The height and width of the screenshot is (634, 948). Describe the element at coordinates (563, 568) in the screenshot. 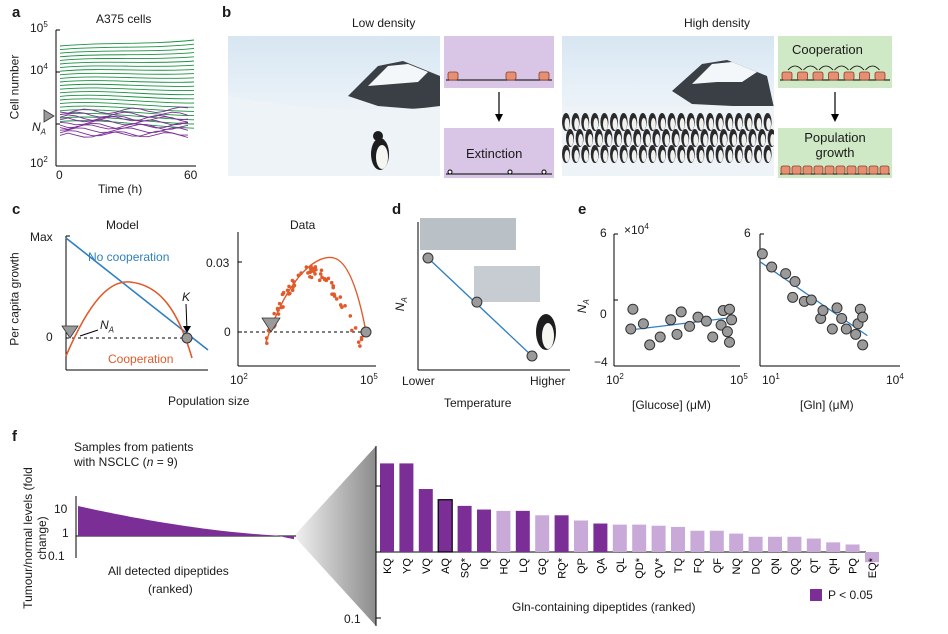

I see `bar-label-rq-star: RQ*` at that location.